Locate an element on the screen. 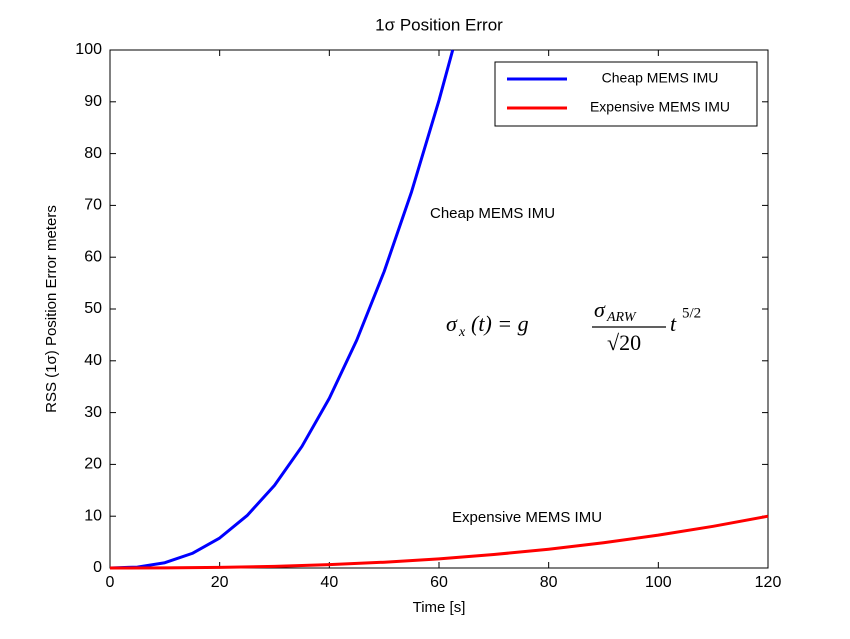 The height and width of the screenshot is (639, 850). series-line is located at coordinates (439, 542).